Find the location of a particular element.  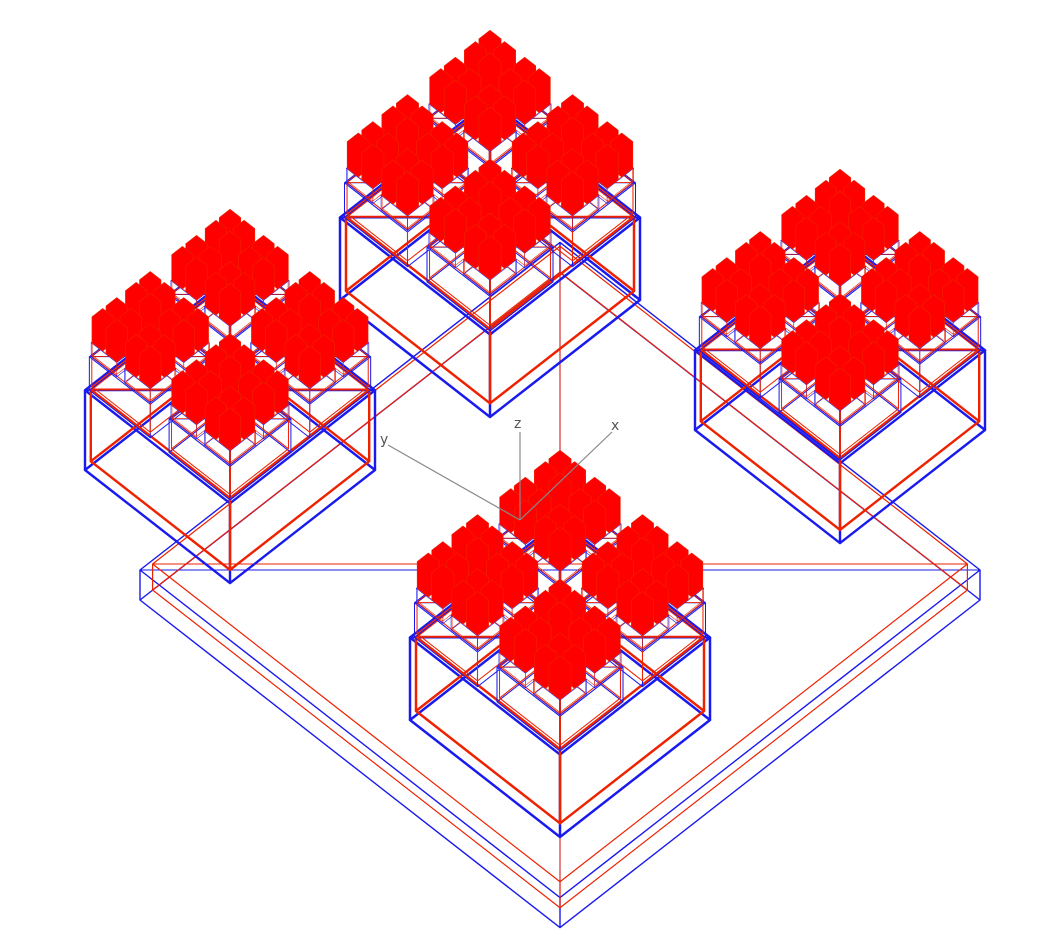

x-axis-label: x is located at coordinates (615, 426).